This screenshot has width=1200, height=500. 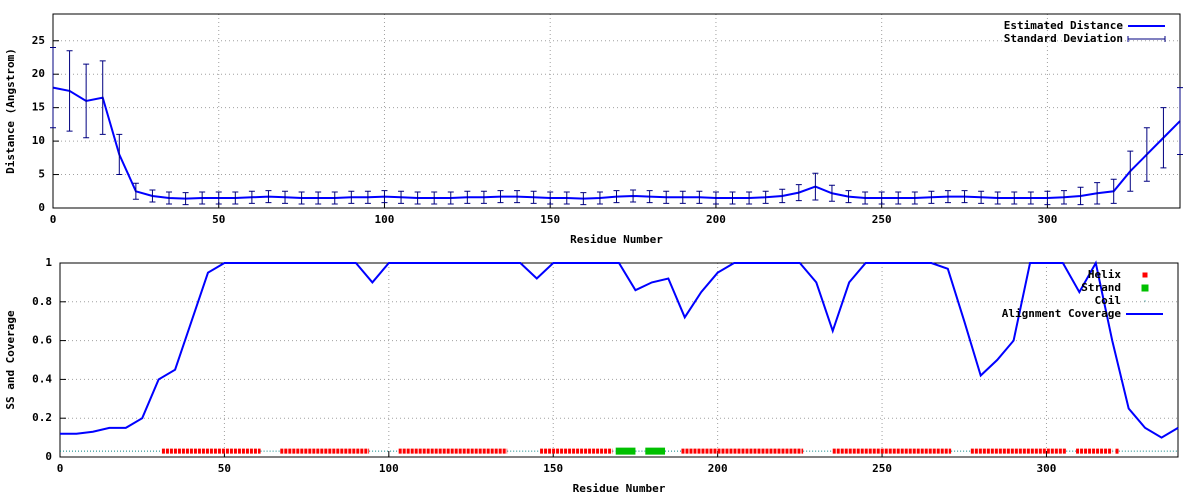 I want to click on y-tick-label: 5, so click(x=41, y=174).